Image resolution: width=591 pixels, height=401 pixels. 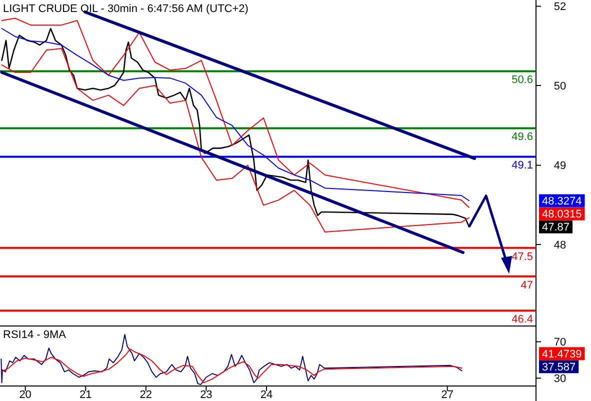 What do you see at coordinates (559, 368) in the screenshot?
I see `text: 37.587` at bounding box center [559, 368].